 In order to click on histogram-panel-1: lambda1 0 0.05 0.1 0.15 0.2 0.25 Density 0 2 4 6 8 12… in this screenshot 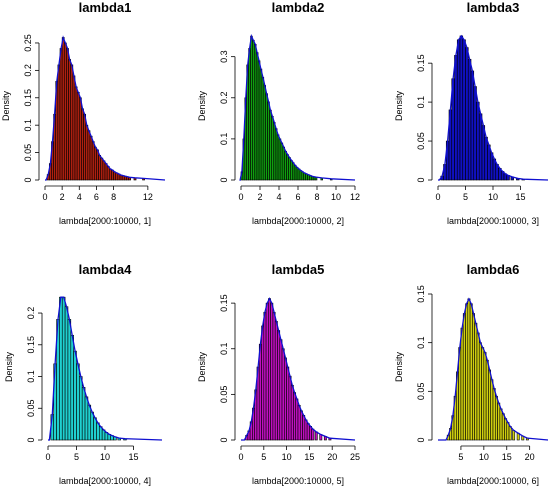, I will do `click(83, 113)`.